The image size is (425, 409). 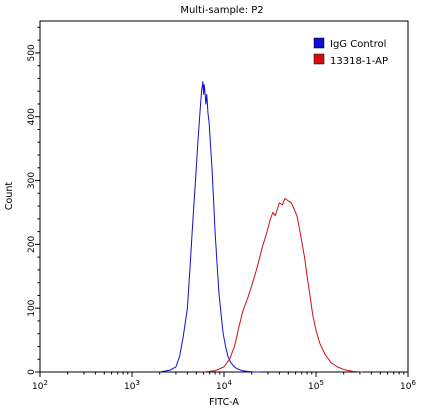 What do you see at coordinates (32, 372) in the screenshot?
I see `y-tick-label: 0` at bounding box center [32, 372].